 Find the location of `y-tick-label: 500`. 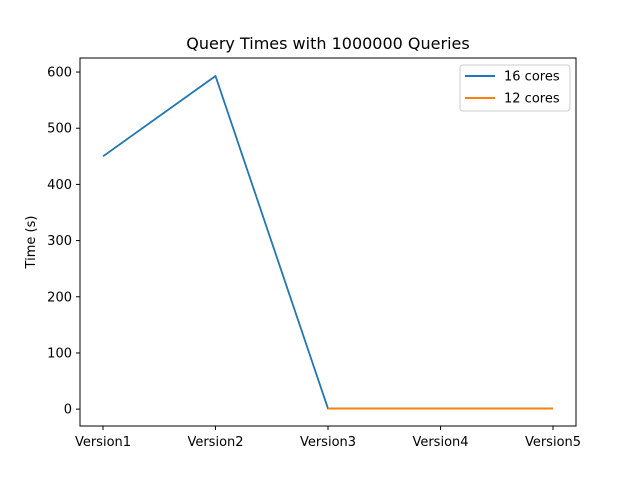

y-tick-label: 500 is located at coordinates (59, 129).